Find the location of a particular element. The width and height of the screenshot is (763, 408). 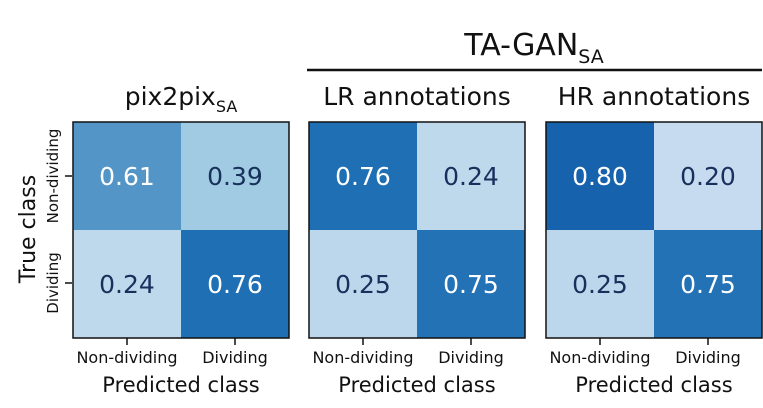

panel-title-pix2pix: pix2pixSA is located at coordinates (181, 99).